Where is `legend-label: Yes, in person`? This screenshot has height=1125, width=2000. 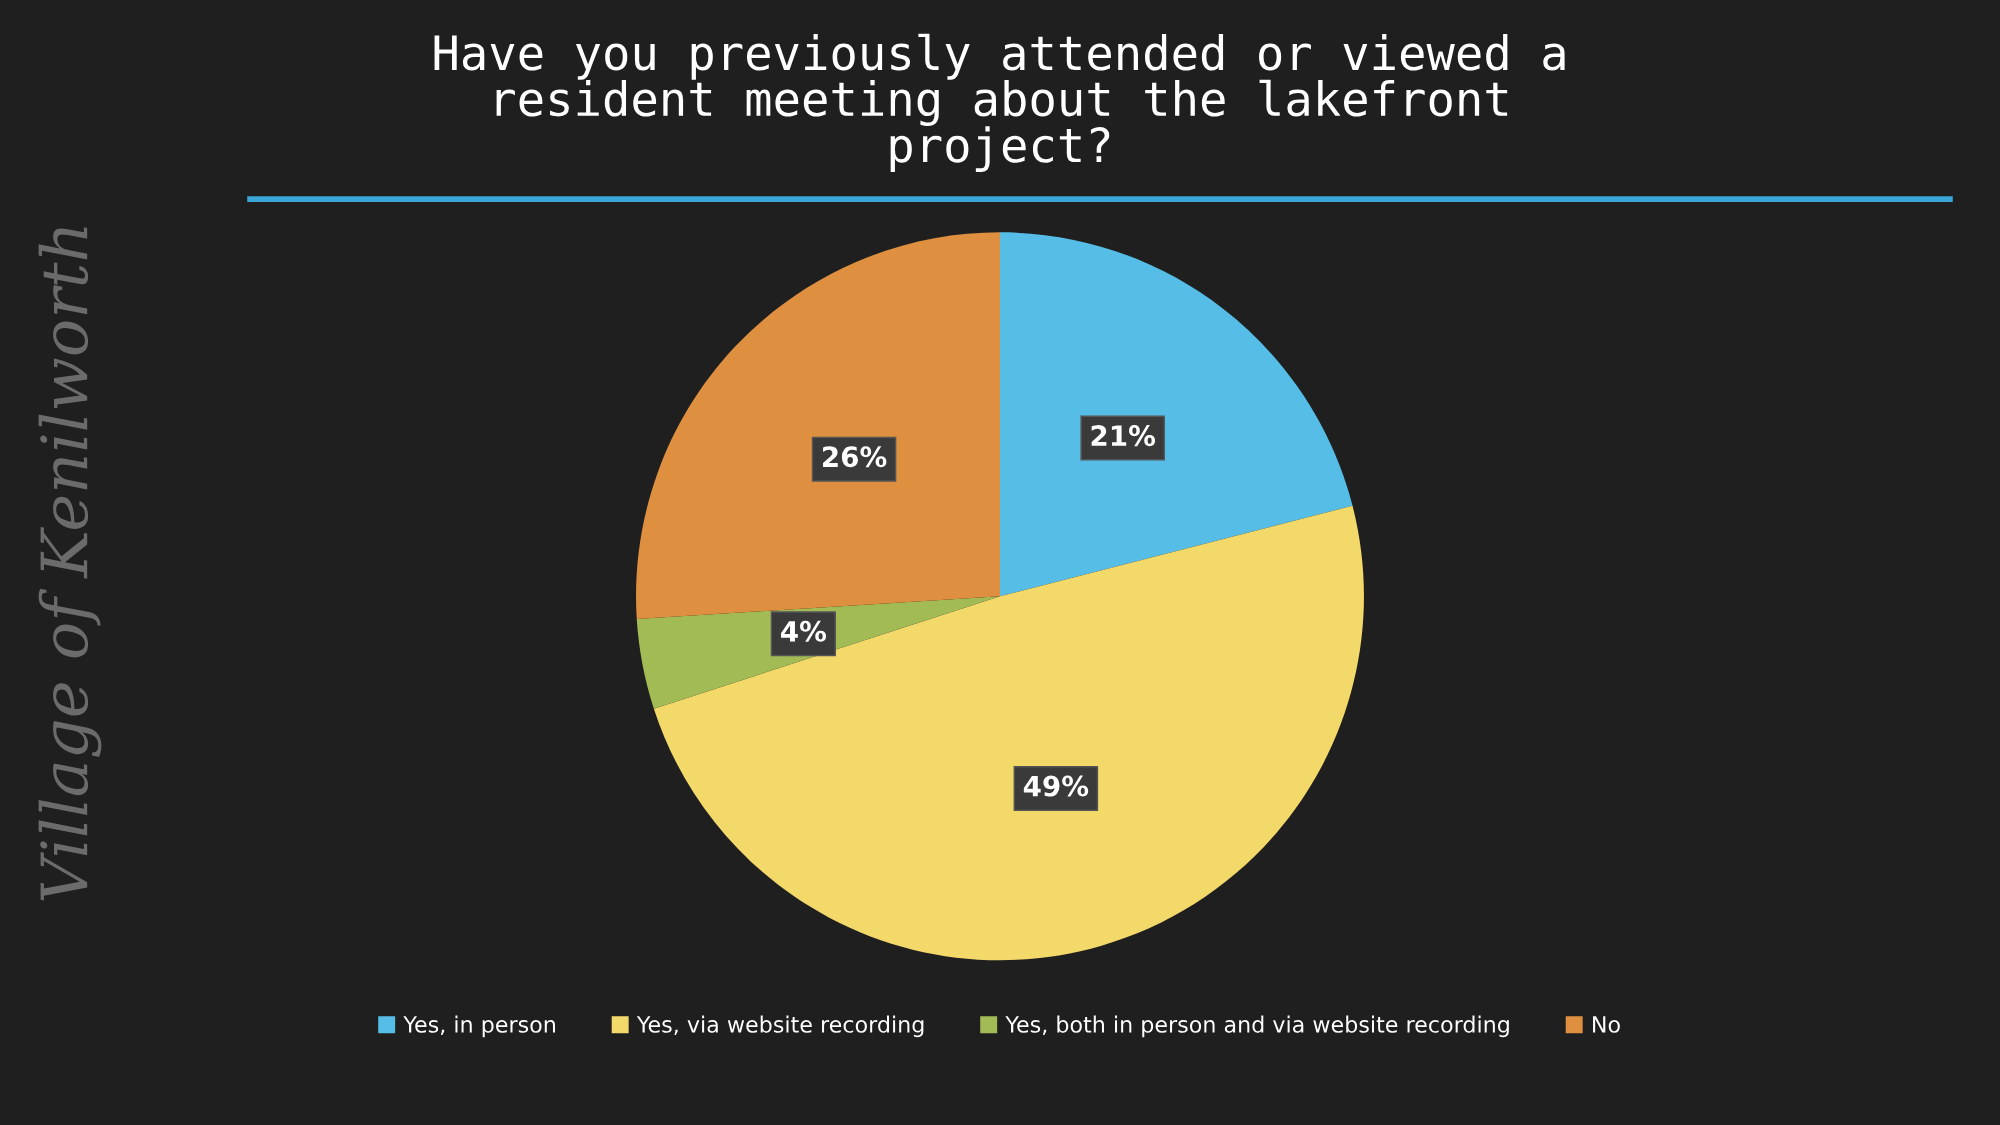 legend-label: Yes, in person is located at coordinates (479, 1026).